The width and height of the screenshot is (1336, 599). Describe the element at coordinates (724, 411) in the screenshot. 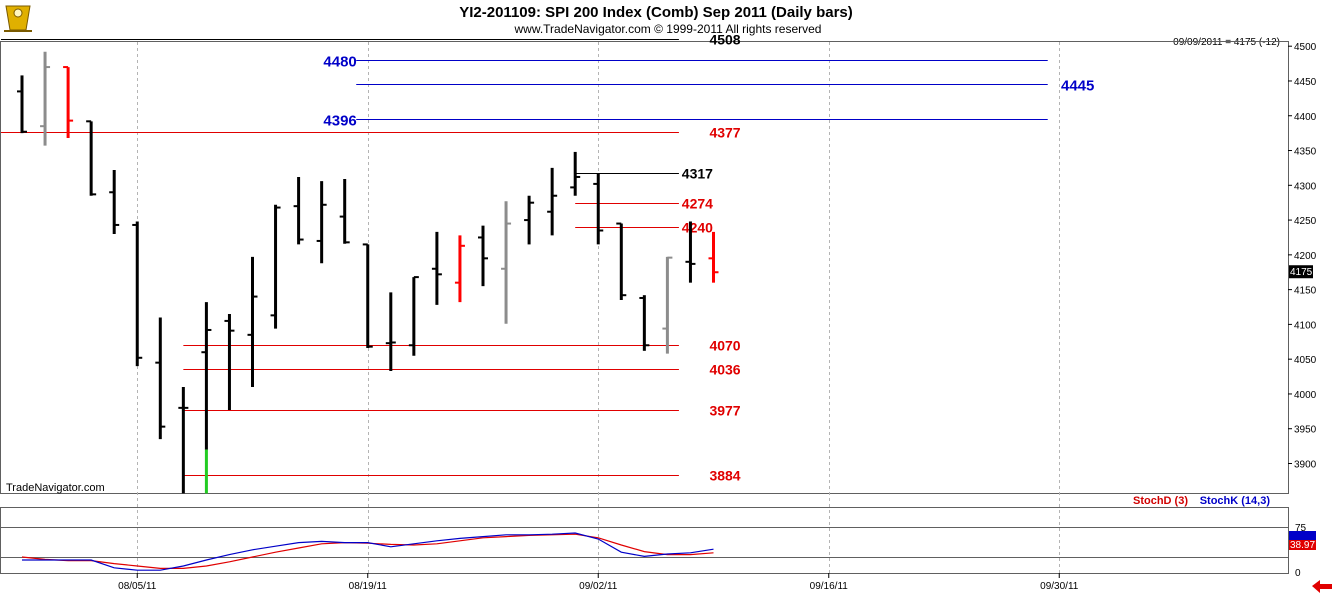

I see `level-label-3977: 3977` at that location.